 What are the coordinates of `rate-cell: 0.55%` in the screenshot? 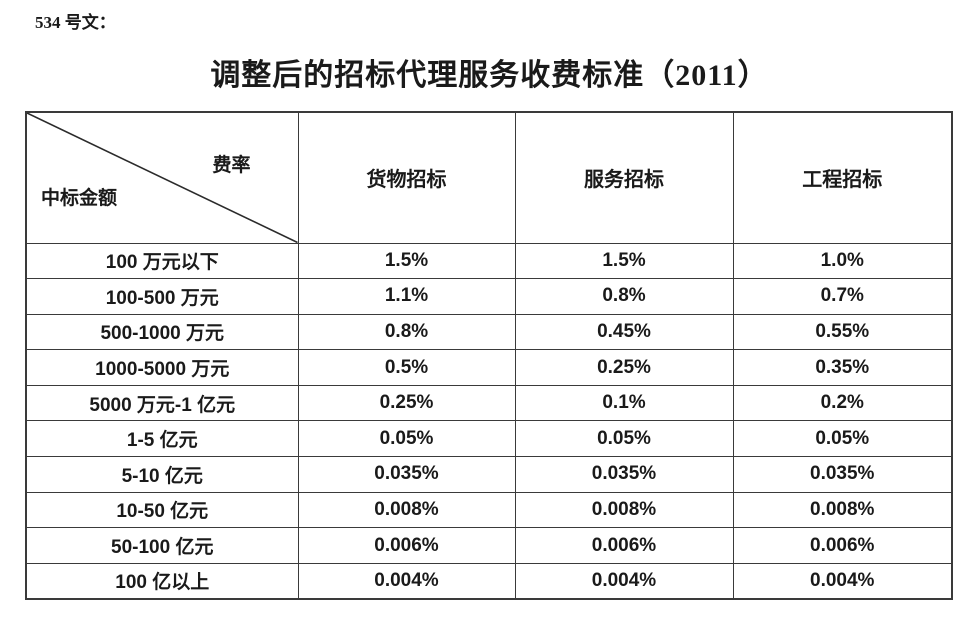 It's located at (842, 332).